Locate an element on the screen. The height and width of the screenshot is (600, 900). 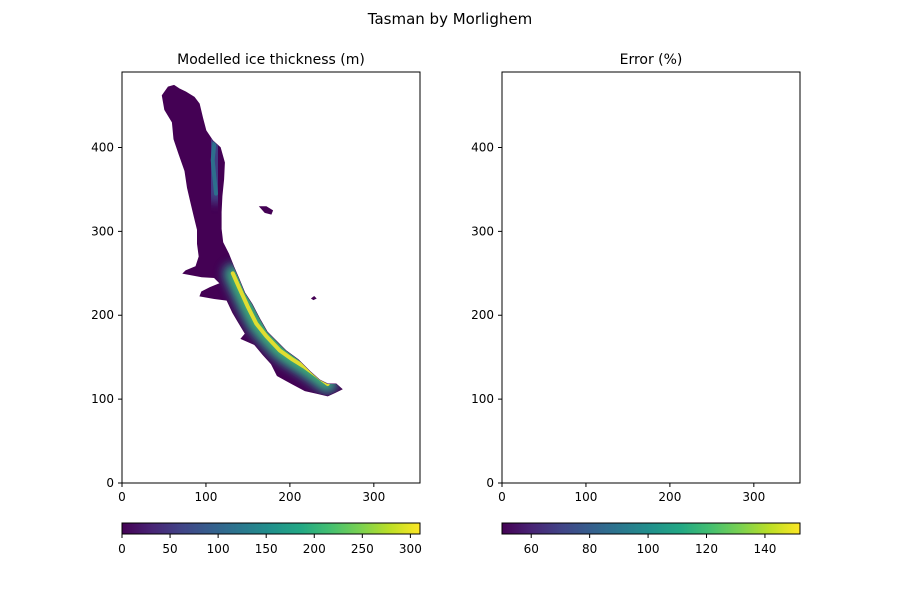
thickness-colorbar-tick-label: 200 is located at coordinates (314, 549).